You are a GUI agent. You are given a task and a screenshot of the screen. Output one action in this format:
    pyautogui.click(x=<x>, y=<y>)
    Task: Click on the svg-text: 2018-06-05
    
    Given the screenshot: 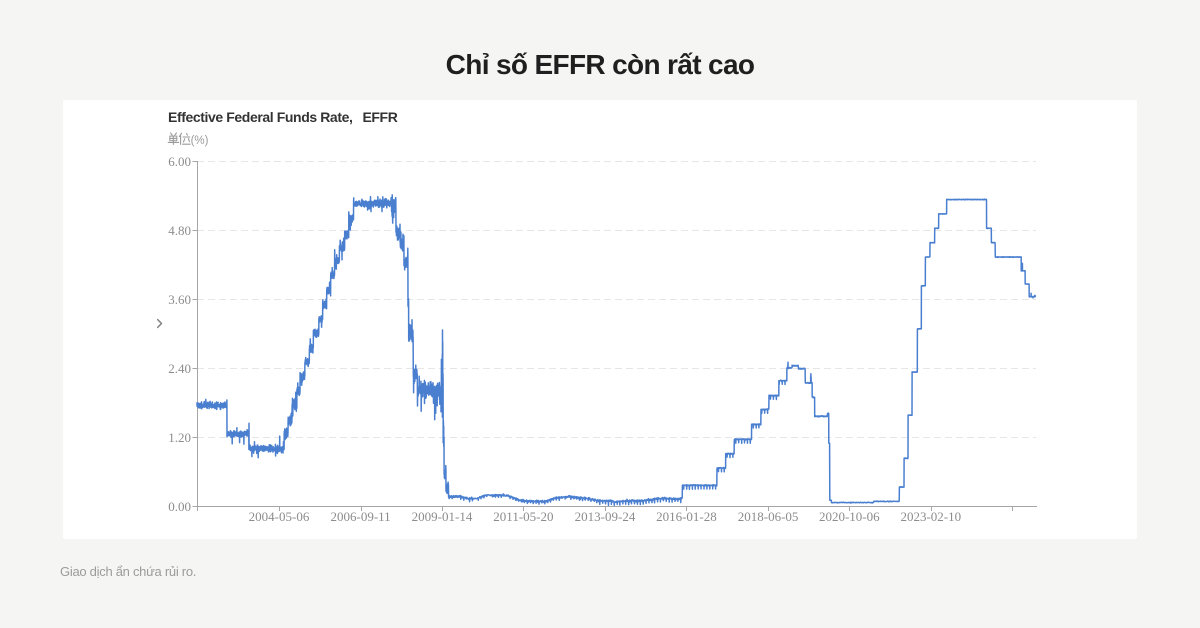 What is the action you would take?
    pyautogui.click(x=768, y=516)
    